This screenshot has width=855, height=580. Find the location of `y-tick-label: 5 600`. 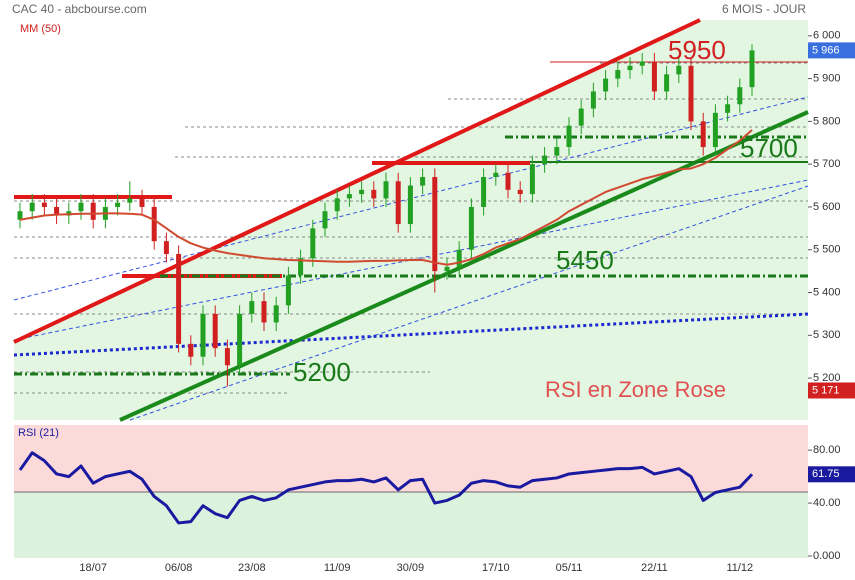

y-tick-label: 5 600 is located at coordinates (827, 207).